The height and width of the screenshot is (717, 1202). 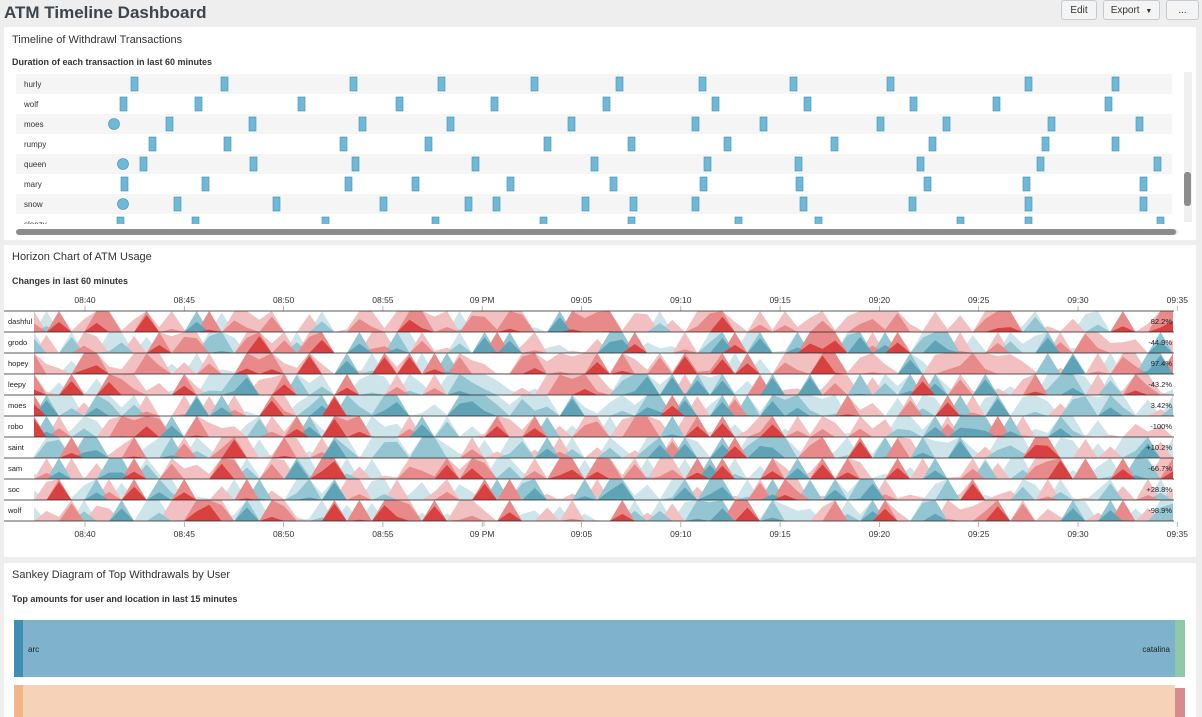 I want to click on vertical-scrollbar-thumb, so click(x=1187, y=189).